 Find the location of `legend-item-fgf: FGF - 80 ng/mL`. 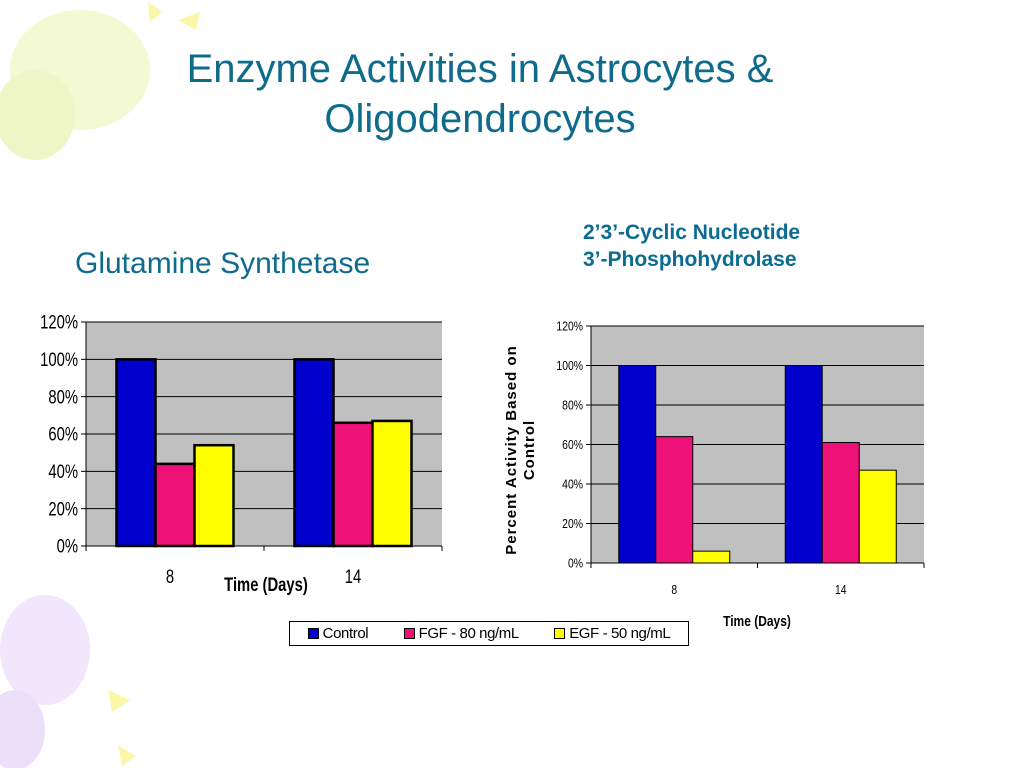

legend-item-fgf: FGF - 80 ng/mL is located at coordinates (461, 633).